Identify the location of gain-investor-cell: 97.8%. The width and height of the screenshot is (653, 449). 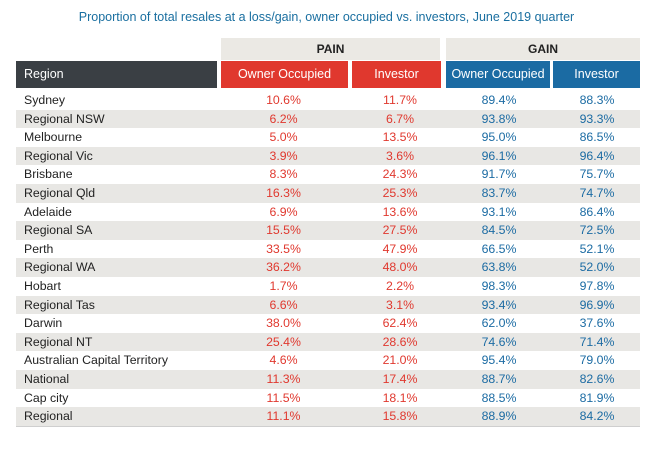
(597, 285).